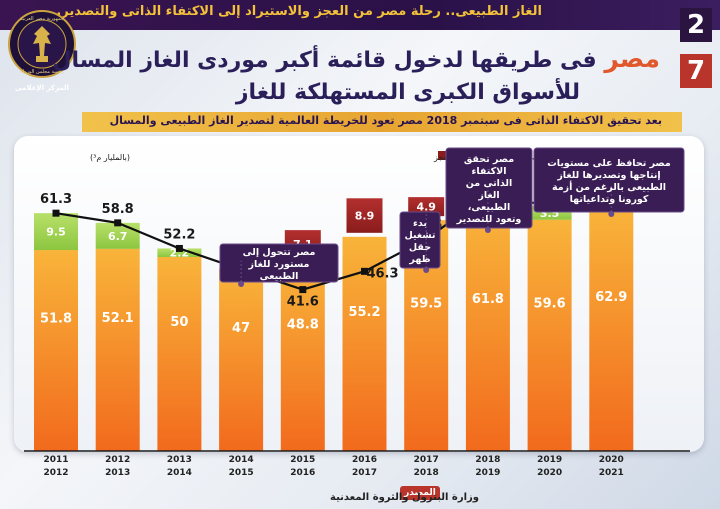 This screenshot has height=509, width=720. Describe the element at coordinates (407, 92) in the screenshot. I see `headline-line2: للأسواق الكبرى المستهلكة للغاز` at that location.